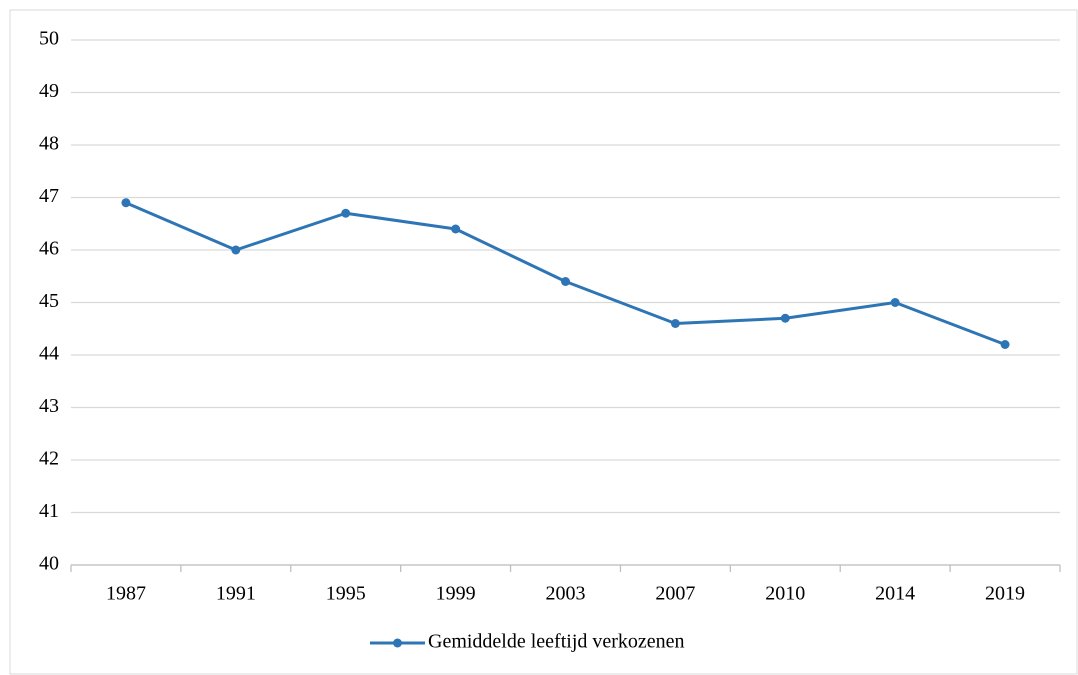 The image size is (1078, 675). What do you see at coordinates (556, 642) in the screenshot?
I see `legend-label: Gemiddelde leeftijd verkozenen` at bounding box center [556, 642].